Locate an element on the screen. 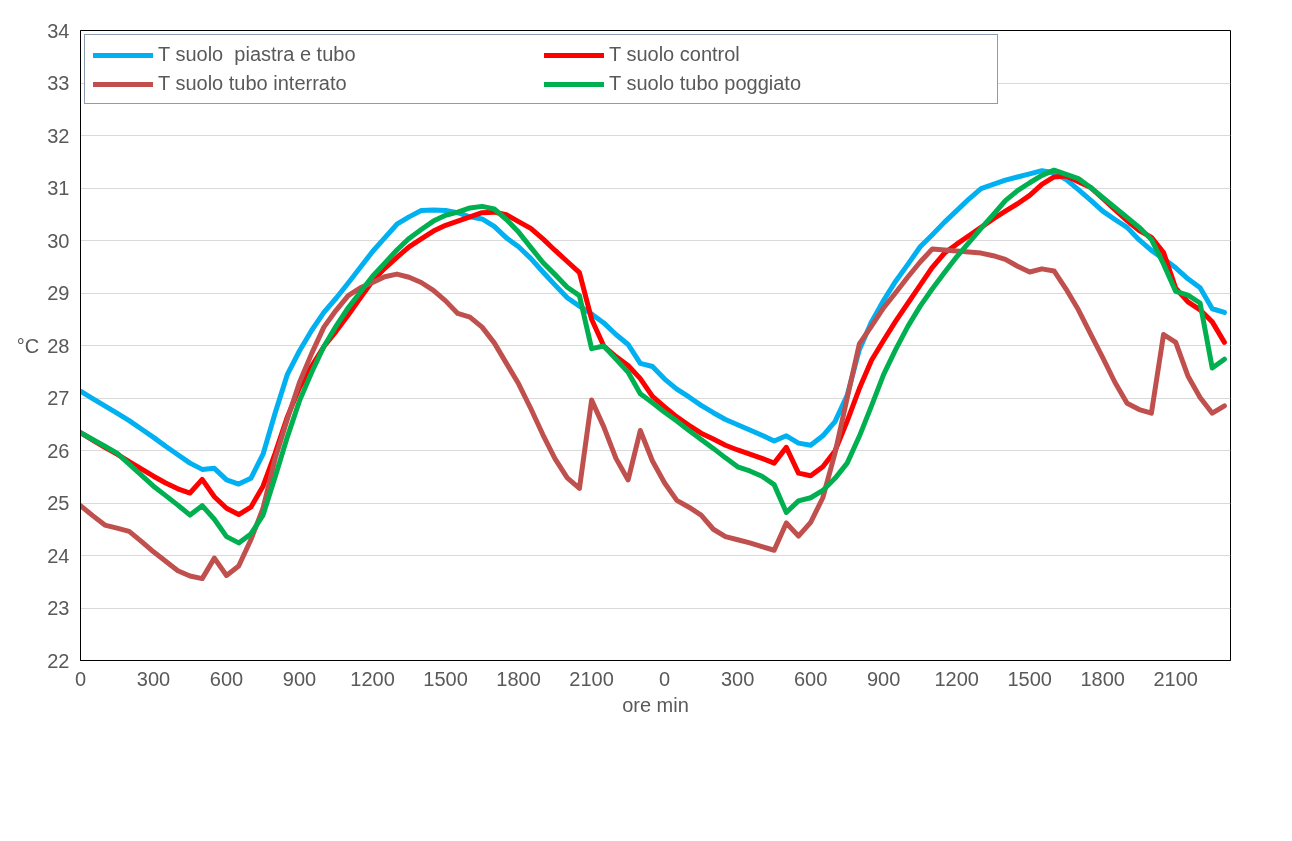  y-tick-label: 30 is located at coordinates (58, 240).